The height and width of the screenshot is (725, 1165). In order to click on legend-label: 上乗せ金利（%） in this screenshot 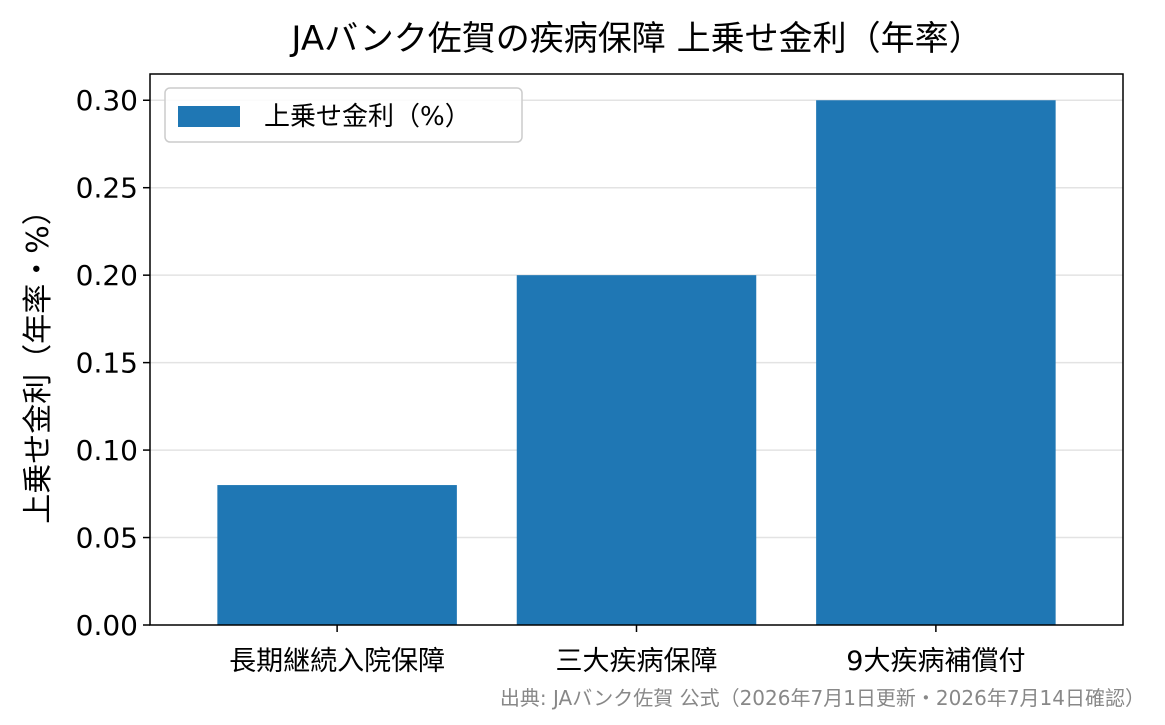, I will do `click(367, 117)`.